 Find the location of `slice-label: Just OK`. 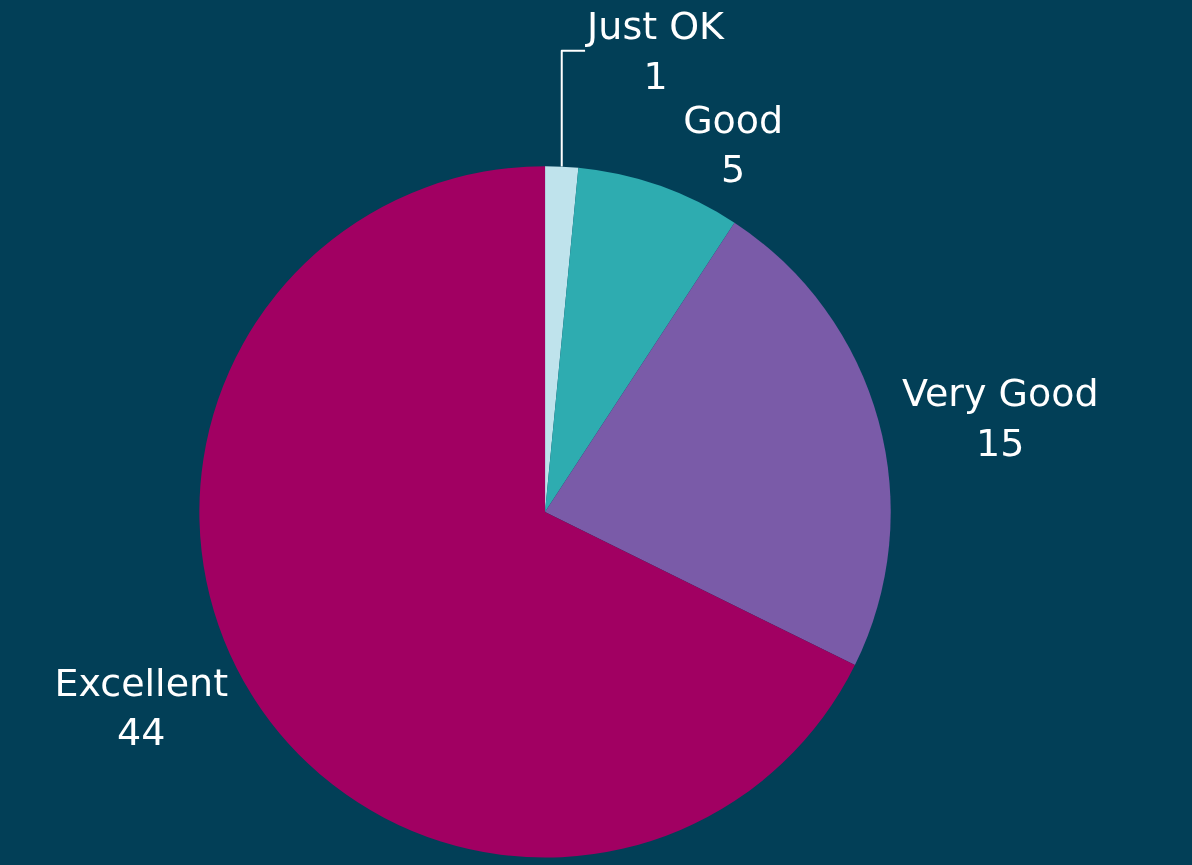

slice-label: Just OK is located at coordinates (655, 26).